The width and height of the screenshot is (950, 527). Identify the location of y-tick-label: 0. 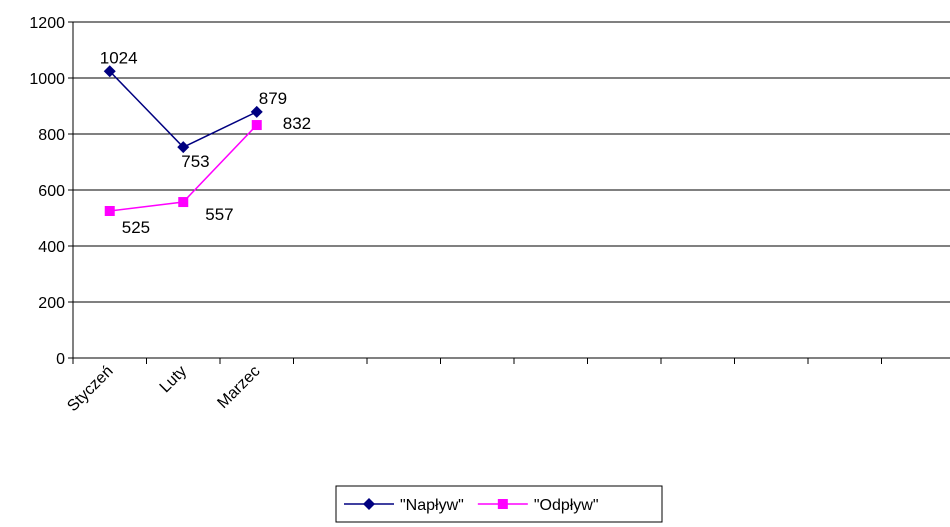
(60, 359).